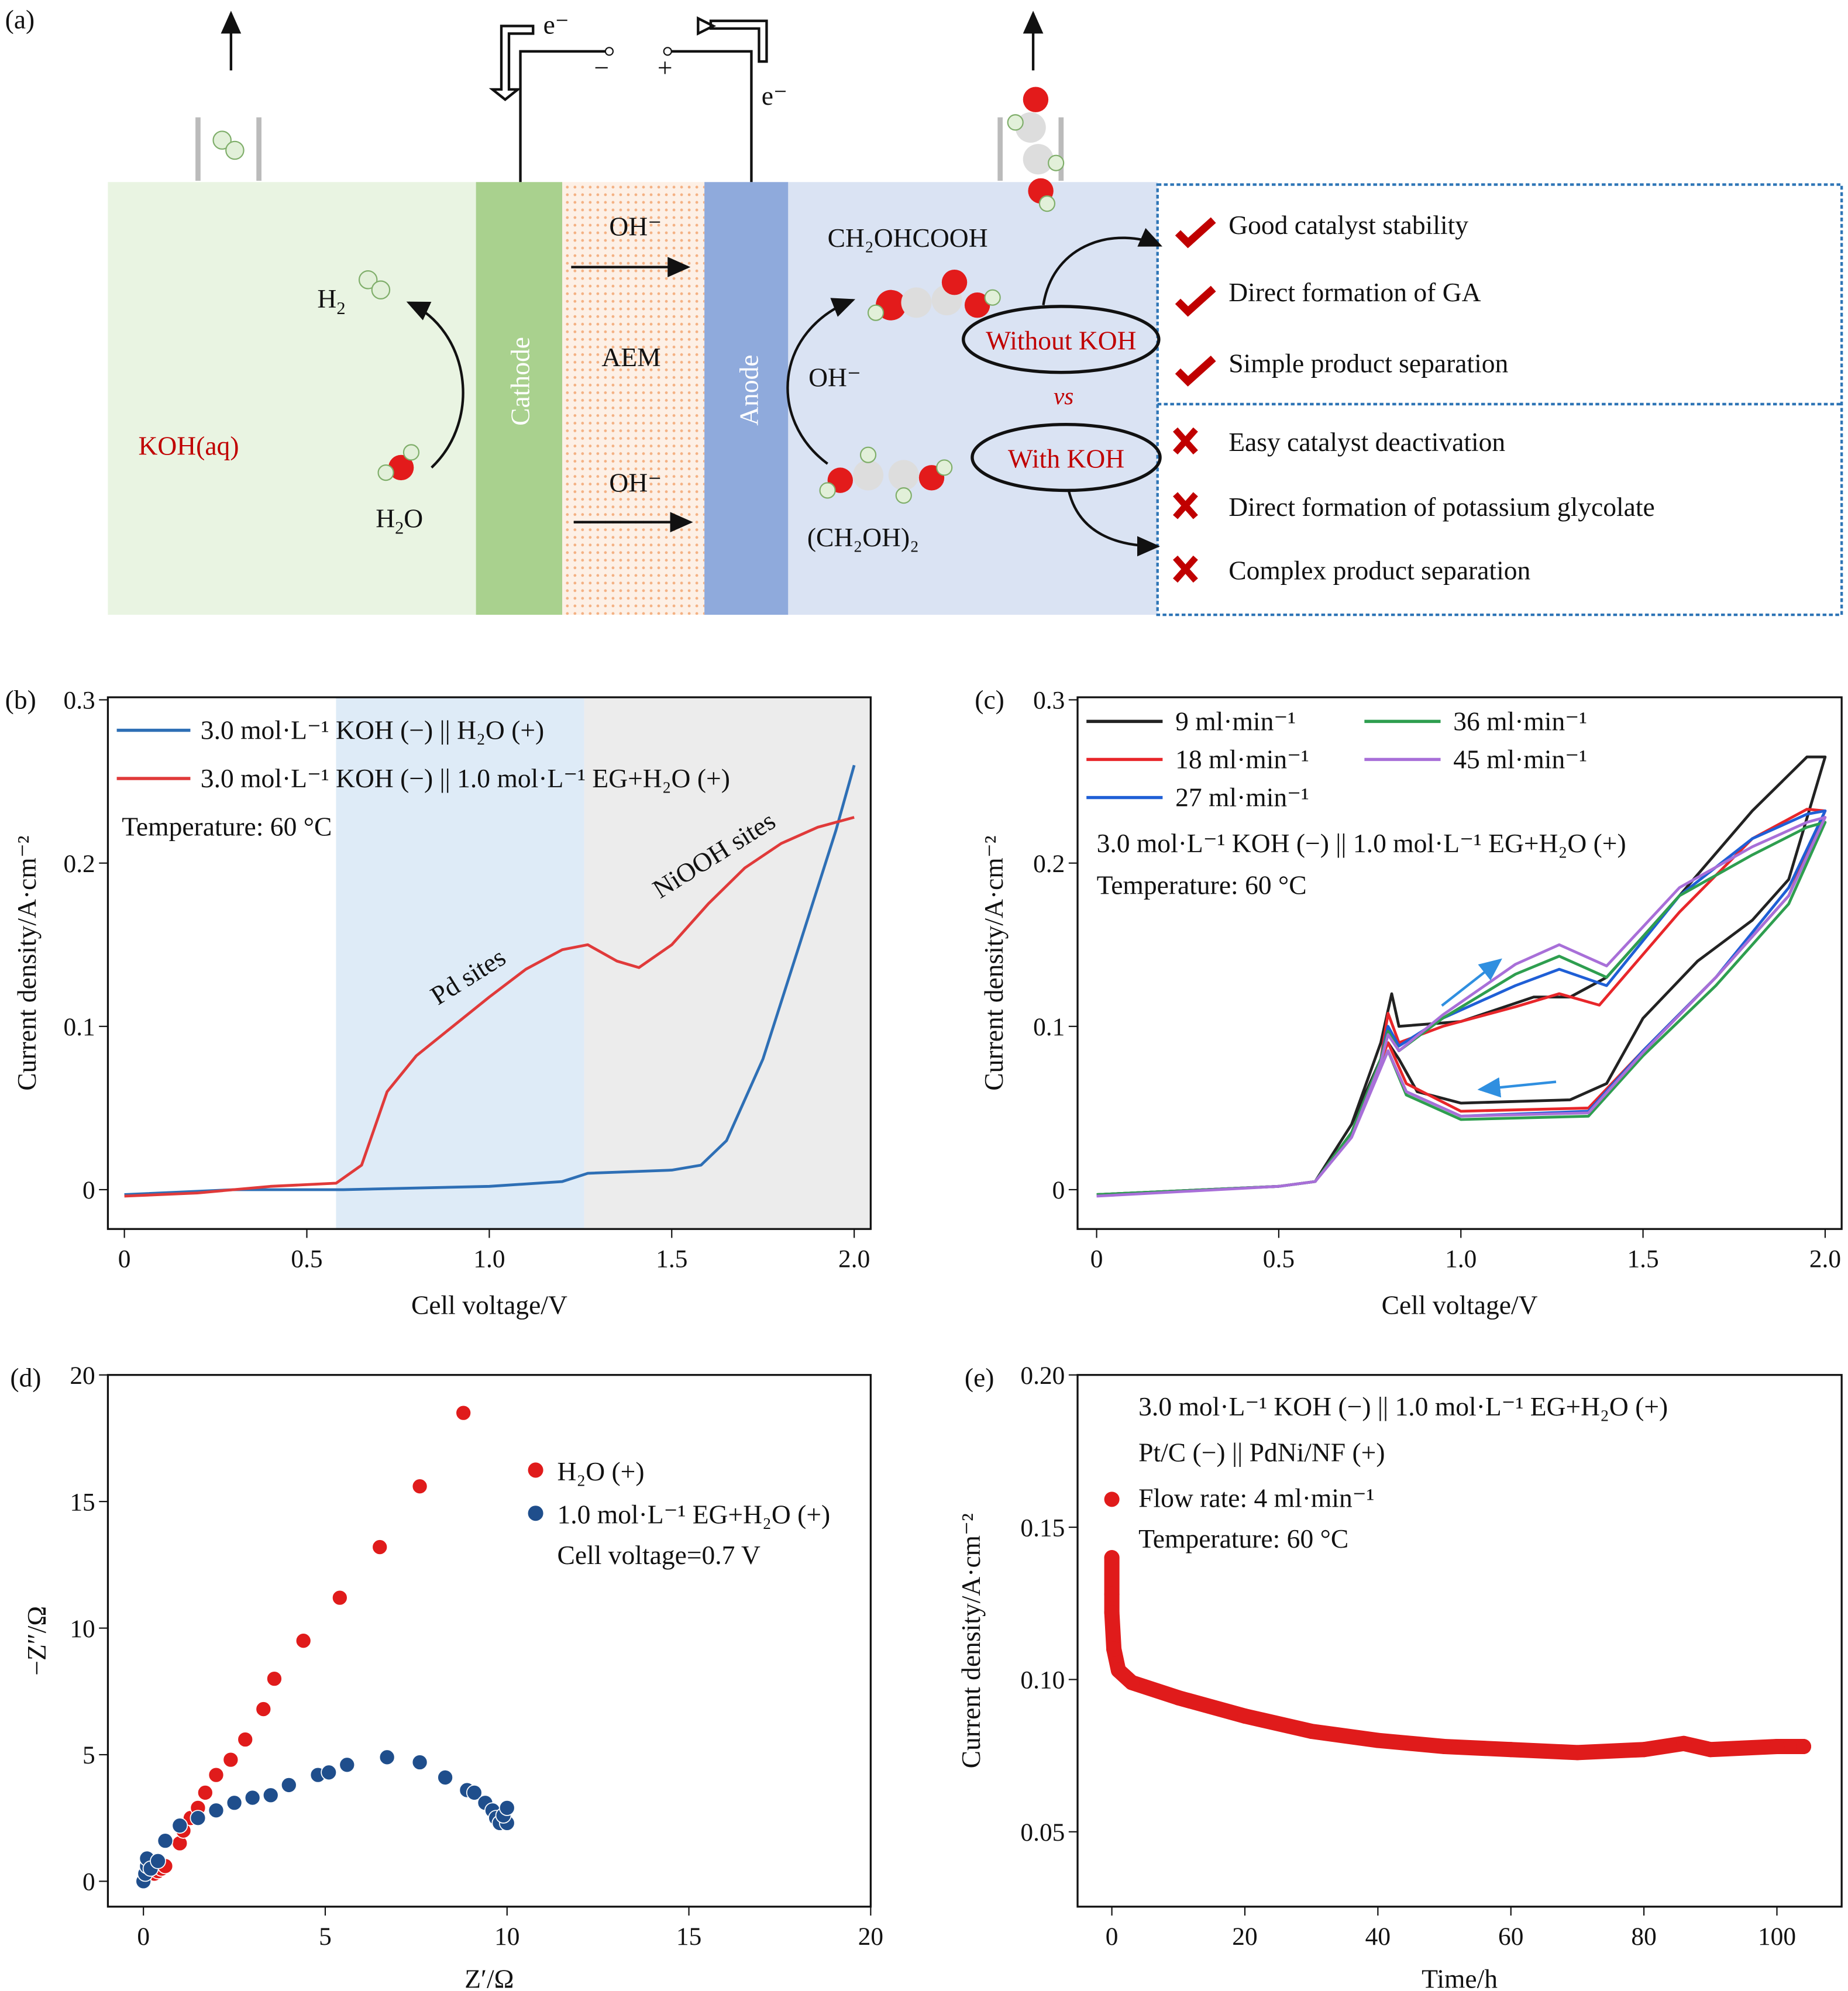 Image resolution: width=1848 pixels, height=1991 pixels. What do you see at coordinates (563, 116) in the screenshot?
I see `cathode-wire` at bounding box center [563, 116].